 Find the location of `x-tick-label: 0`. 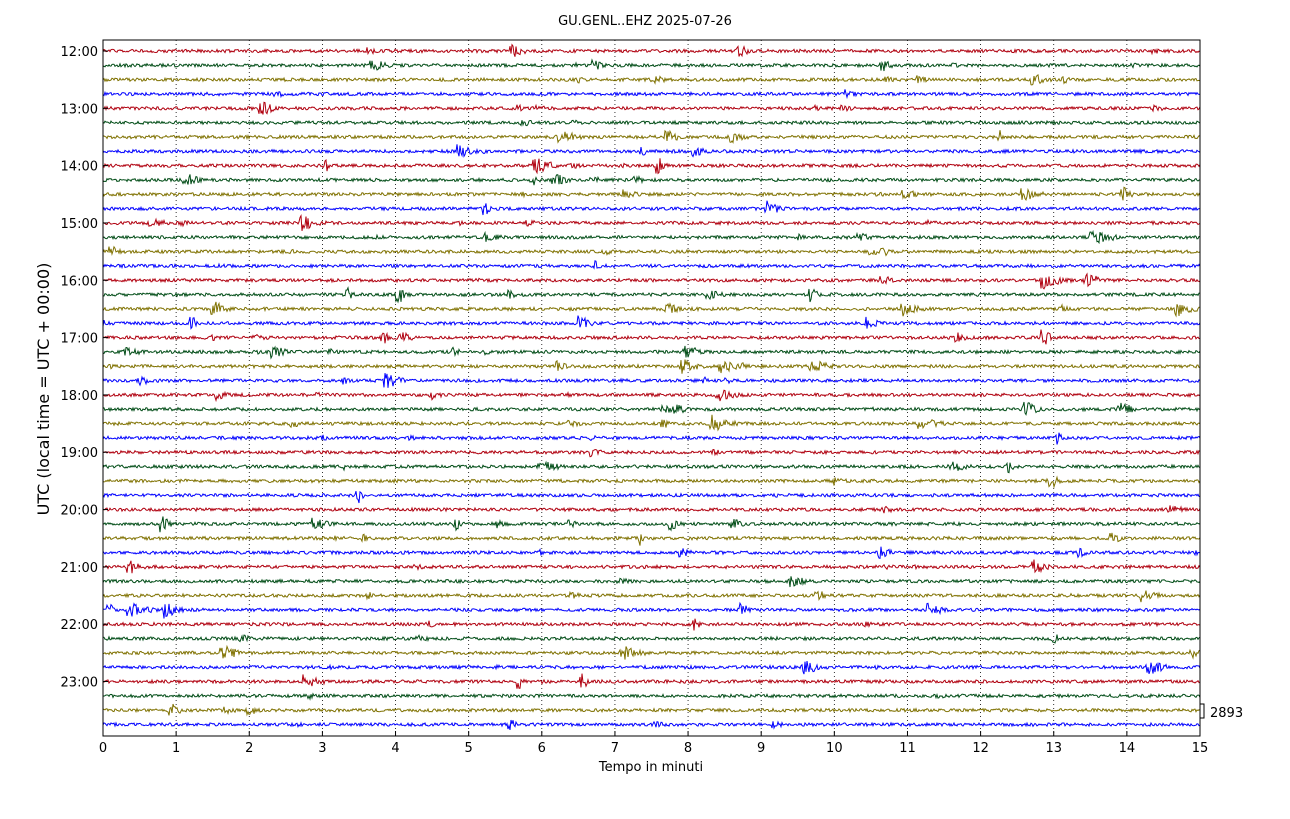

x-tick-label: 0 is located at coordinates (103, 748).